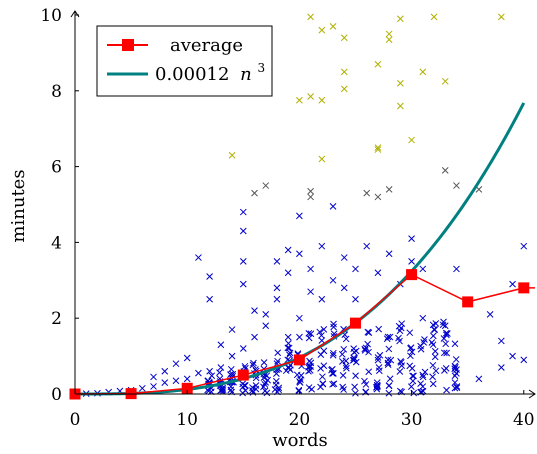 Image resolution: width=537 pixels, height=454 pixels. I want to click on legend-fit-coefficient: 0.00012, so click(192, 74).